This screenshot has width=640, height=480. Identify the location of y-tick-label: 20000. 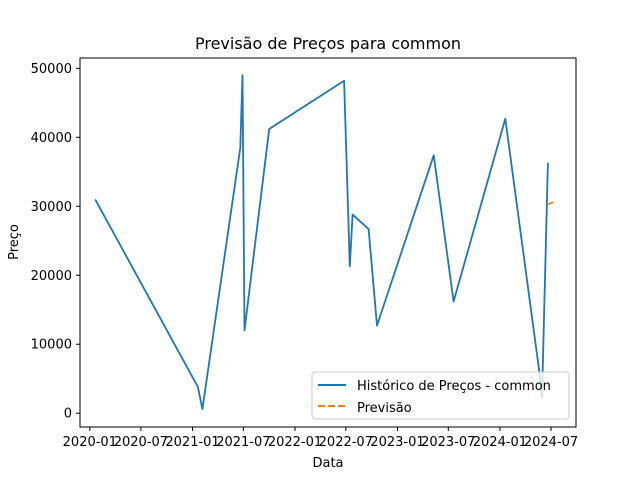
(51, 276).